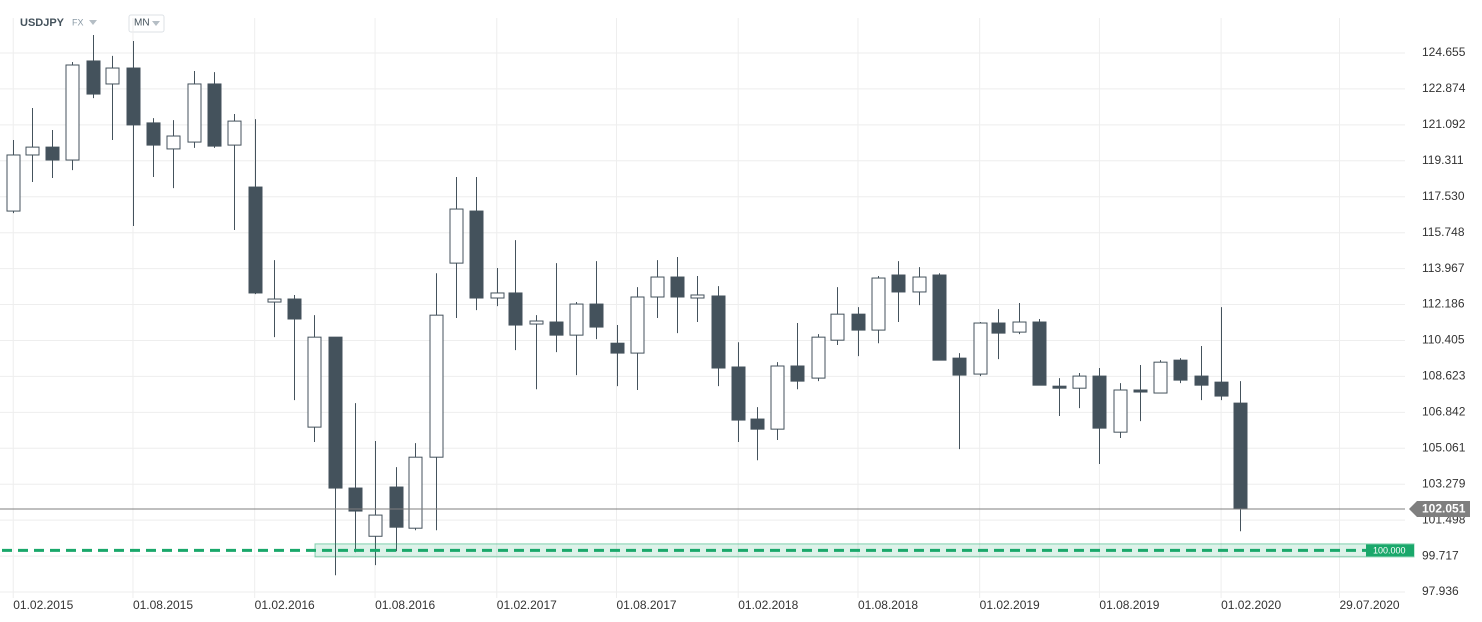 The height and width of the screenshot is (622, 1482). What do you see at coordinates (43, 605) in the screenshot?
I see `x-tick-label: 01.02.2015` at bounding box center [43, 605].